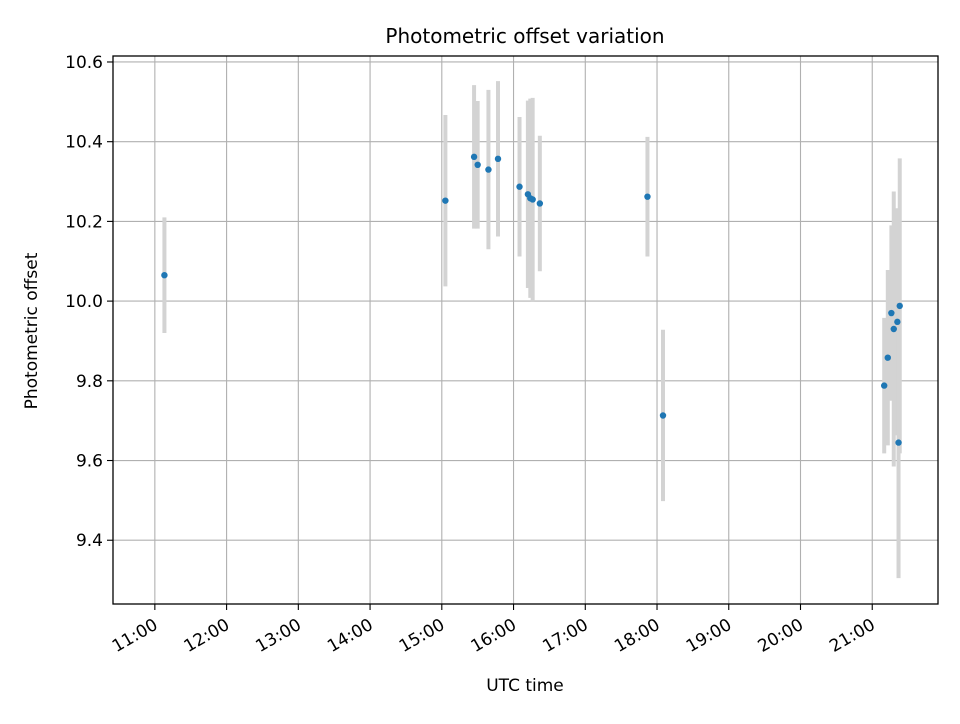 This screenshot has width=960, height=724. What do you see at coordinates (84, 63) in the screenshot?
I see `y-tick-label: 10.6` at bounding box center [84, 63].